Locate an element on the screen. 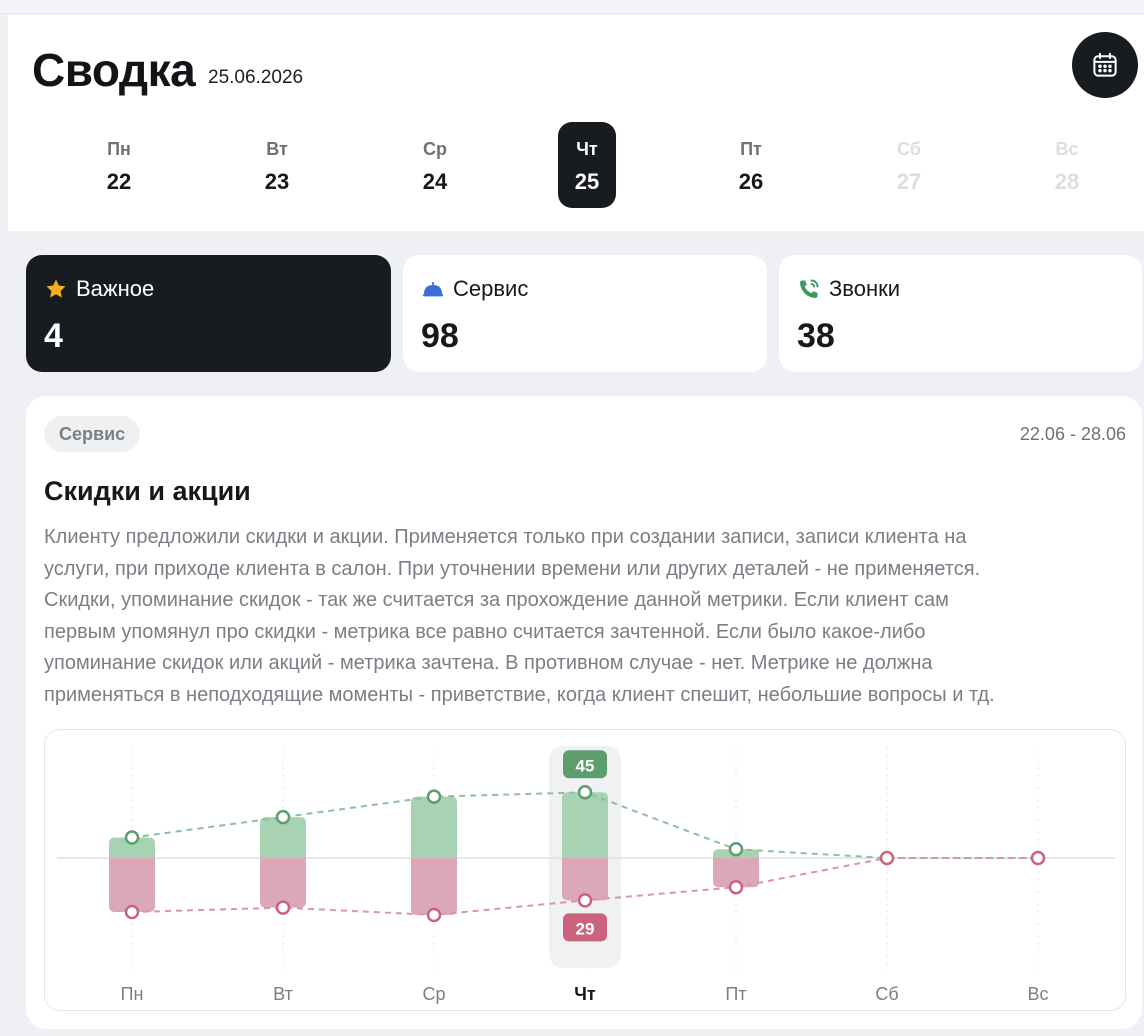 The width and height of the screenshot is (1144, 1036). day-item: Вт 23 is located at coordinates (277, 165).